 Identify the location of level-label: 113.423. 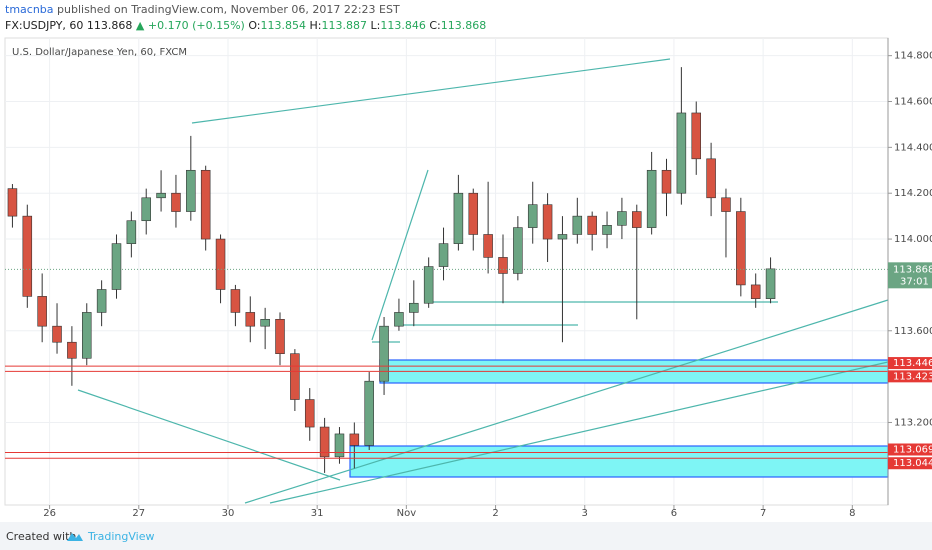
(912, 376).